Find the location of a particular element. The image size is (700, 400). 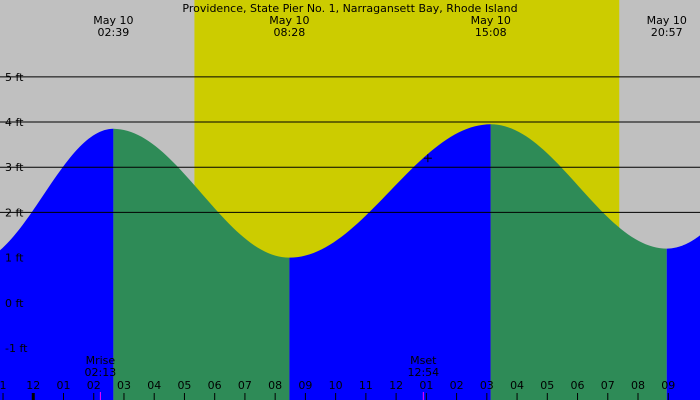

extreme-time-label: 15:08 is located at coordinates (491, 32).